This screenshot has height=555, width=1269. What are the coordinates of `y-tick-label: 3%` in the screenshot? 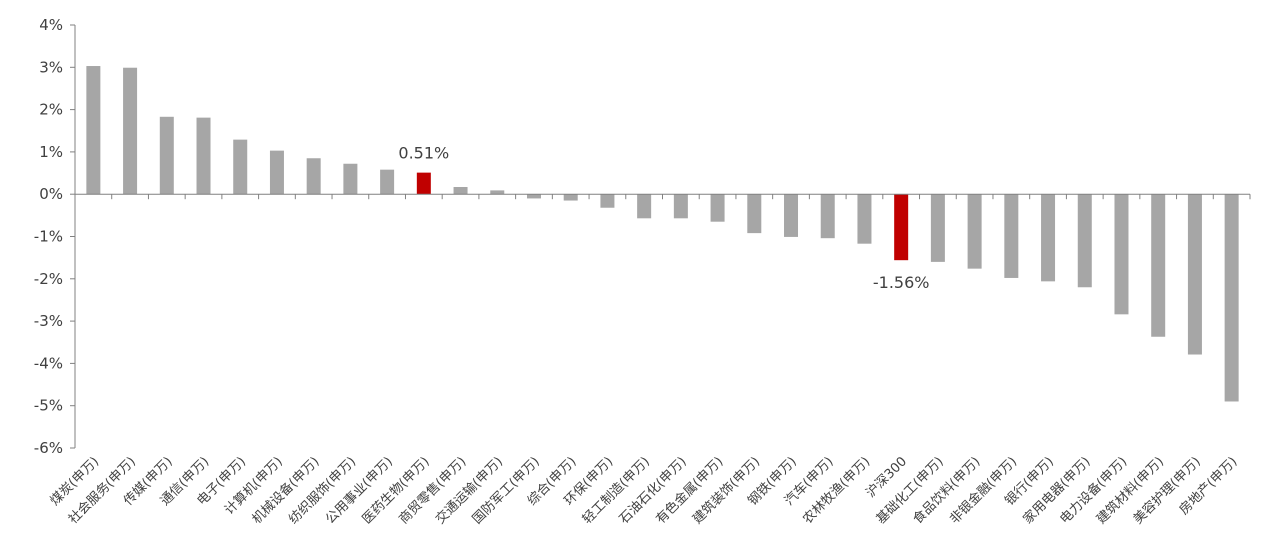 It's located at (51, 67).